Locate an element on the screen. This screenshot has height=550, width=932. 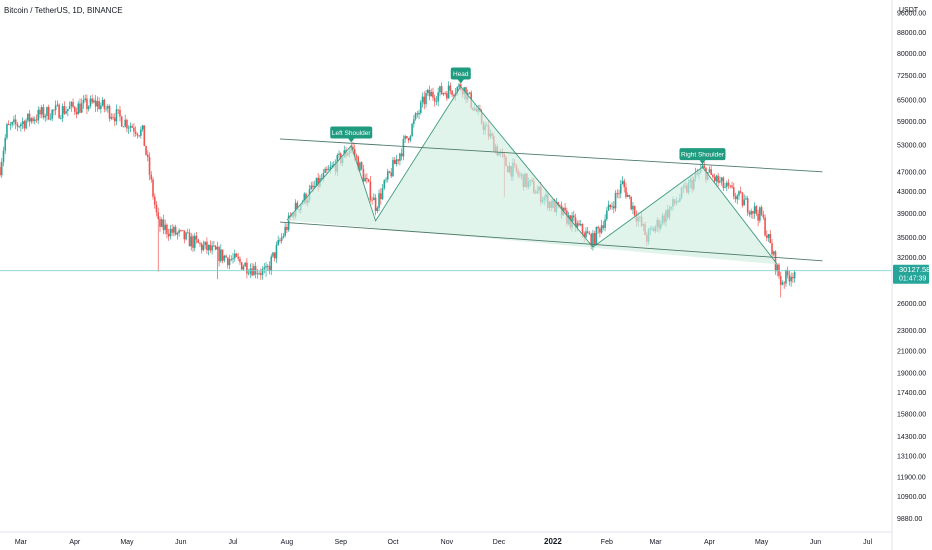
price-tick-label: 23000.00 is located at coordinates (911, 331).